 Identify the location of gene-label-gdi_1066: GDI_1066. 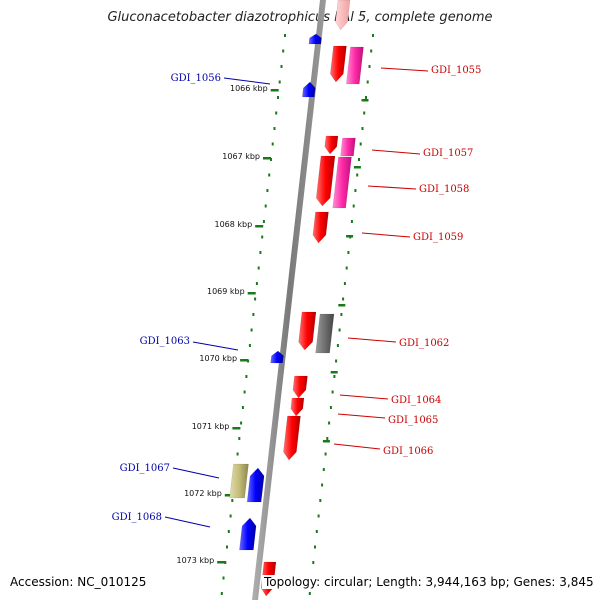
(408, 451).